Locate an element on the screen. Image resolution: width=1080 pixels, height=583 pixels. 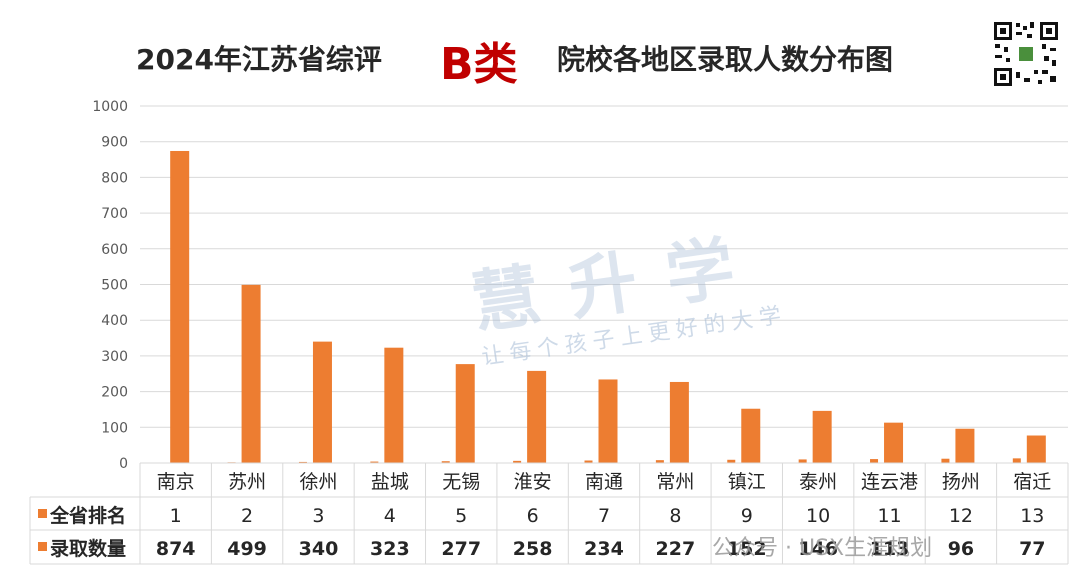
x-tick-label-5: 淮安 is located at coordinates (533, 482).